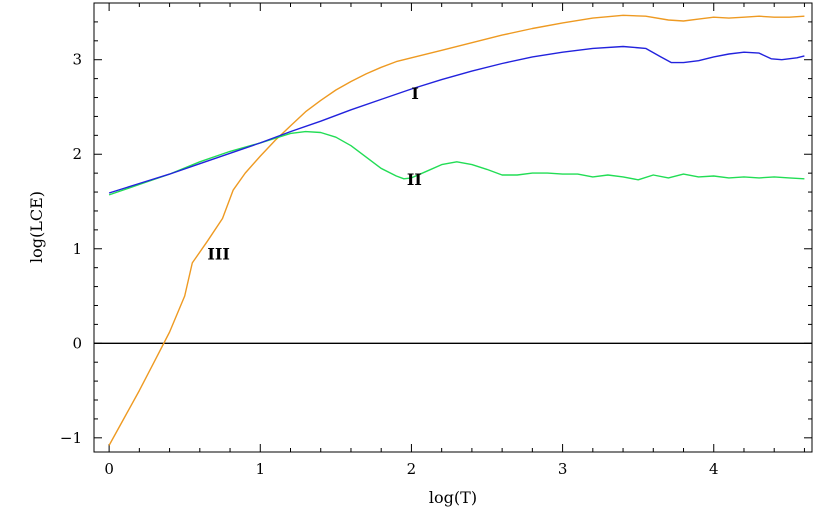 Image resolution: width=830 pixels, height=514 pixels. I want to click on y-tick-label: −1, so click(71, 438).